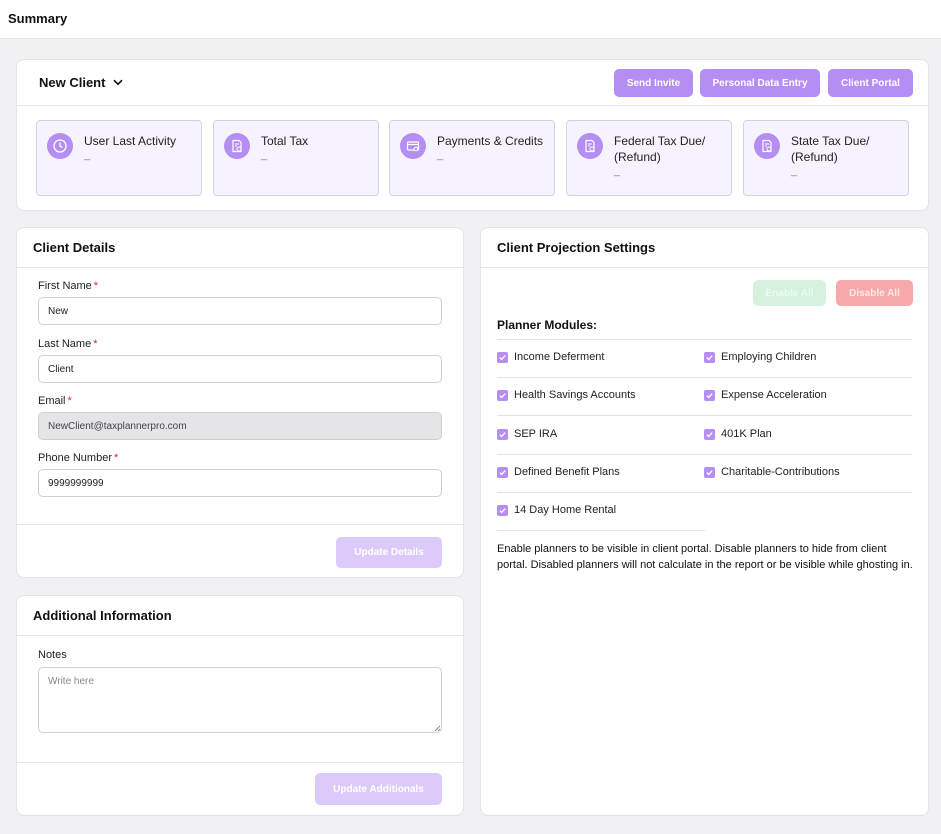  I want to click on email-input, so click(240, 426).